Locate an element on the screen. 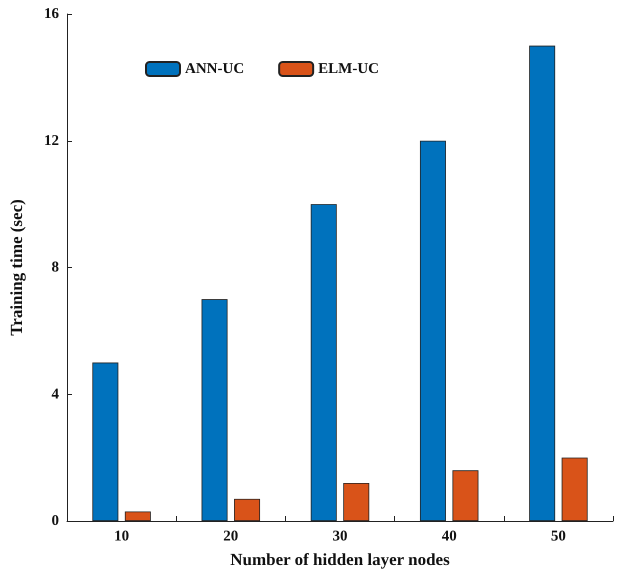 This screenshot has width=623, height=574. x-tick-label: 20 is located at coordinates (230, 536).